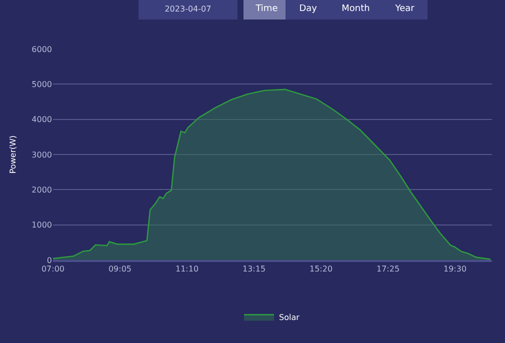  I want to click on x-tick-label: 15:20, so click(321, 269).